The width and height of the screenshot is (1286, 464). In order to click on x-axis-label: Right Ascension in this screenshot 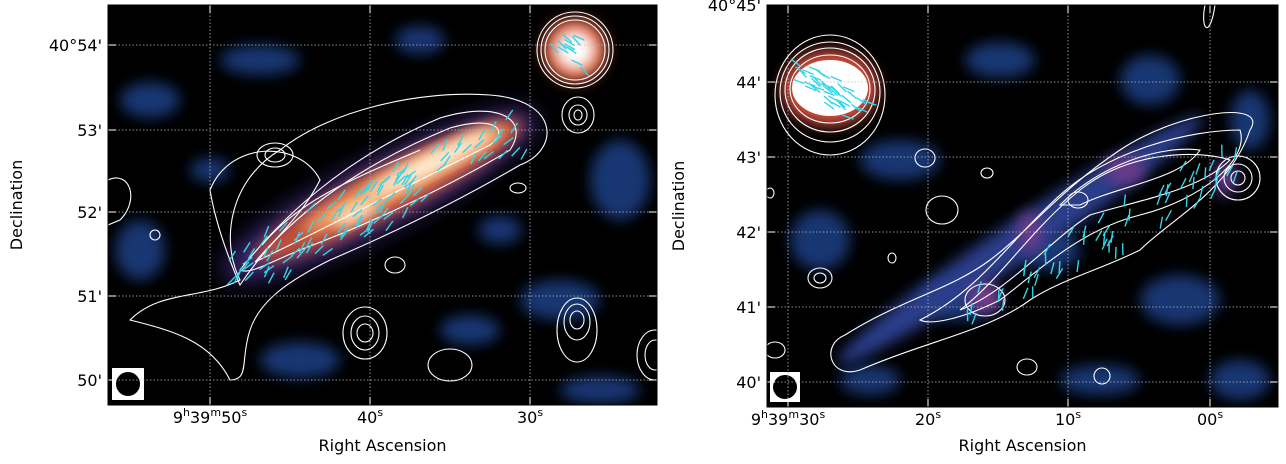, I will do `click(383, 445)`.